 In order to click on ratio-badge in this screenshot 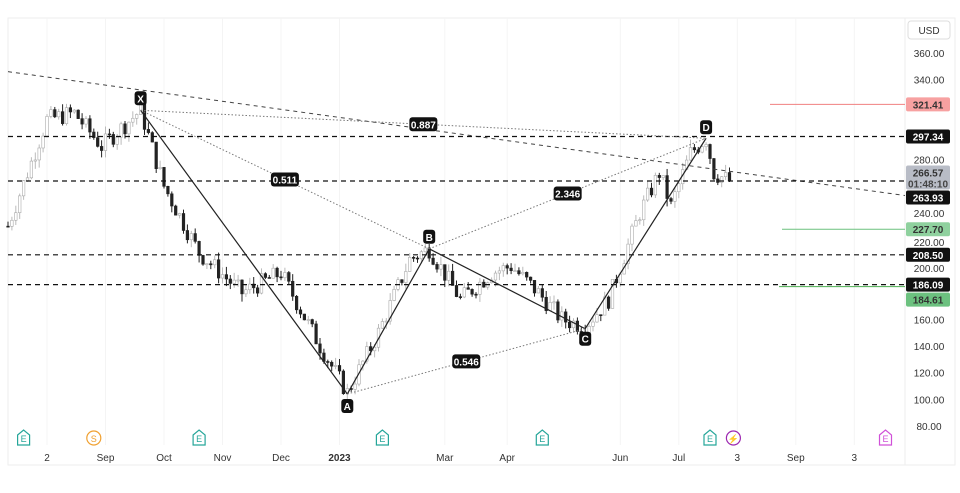, I will do `click(284, 179)`.